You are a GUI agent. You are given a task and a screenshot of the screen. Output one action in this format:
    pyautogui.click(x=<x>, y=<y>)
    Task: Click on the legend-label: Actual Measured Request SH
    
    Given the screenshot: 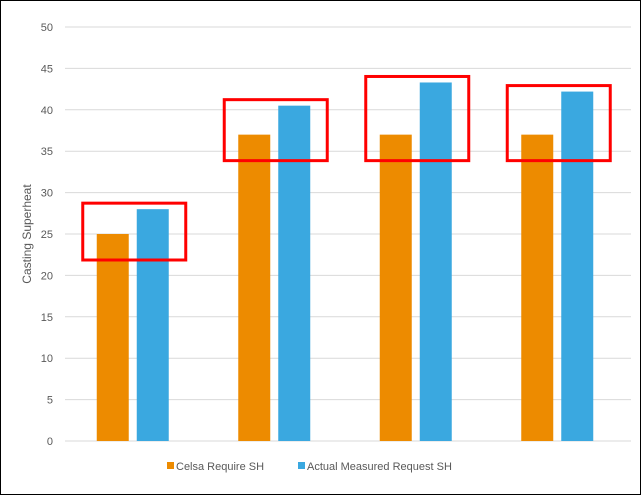 What is the action you would take?
    pyautogui.click(x=379, y=467)
    